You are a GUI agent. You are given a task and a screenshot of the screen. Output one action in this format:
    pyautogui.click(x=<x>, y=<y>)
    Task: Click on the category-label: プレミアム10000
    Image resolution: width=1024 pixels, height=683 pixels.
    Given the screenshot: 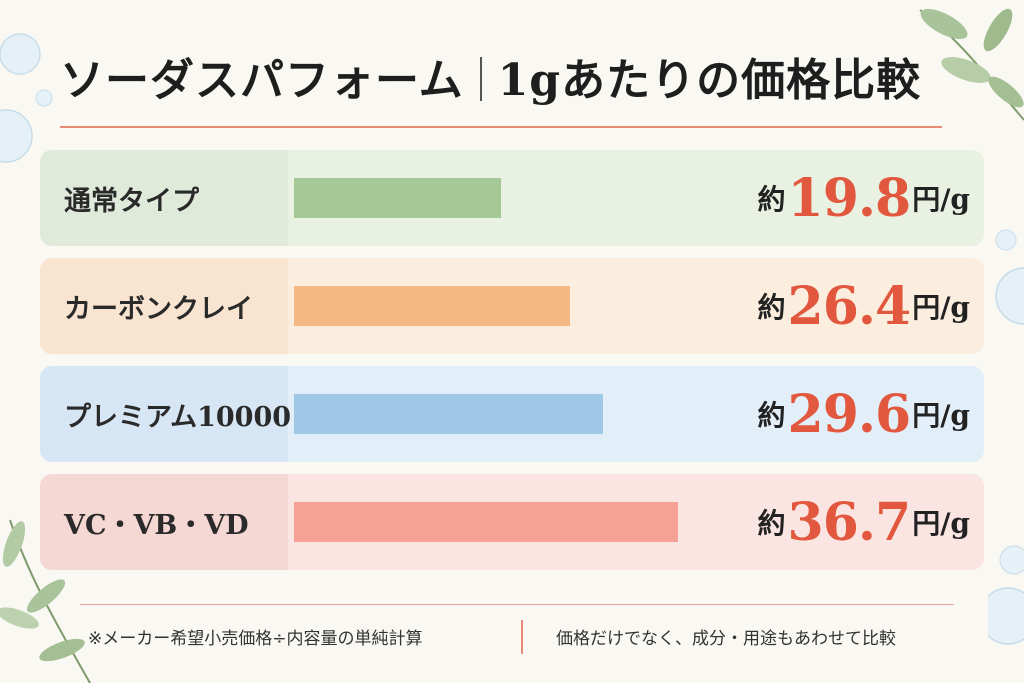 What is the action you would take?
    pyautogui.click(x=178, y=417)
    